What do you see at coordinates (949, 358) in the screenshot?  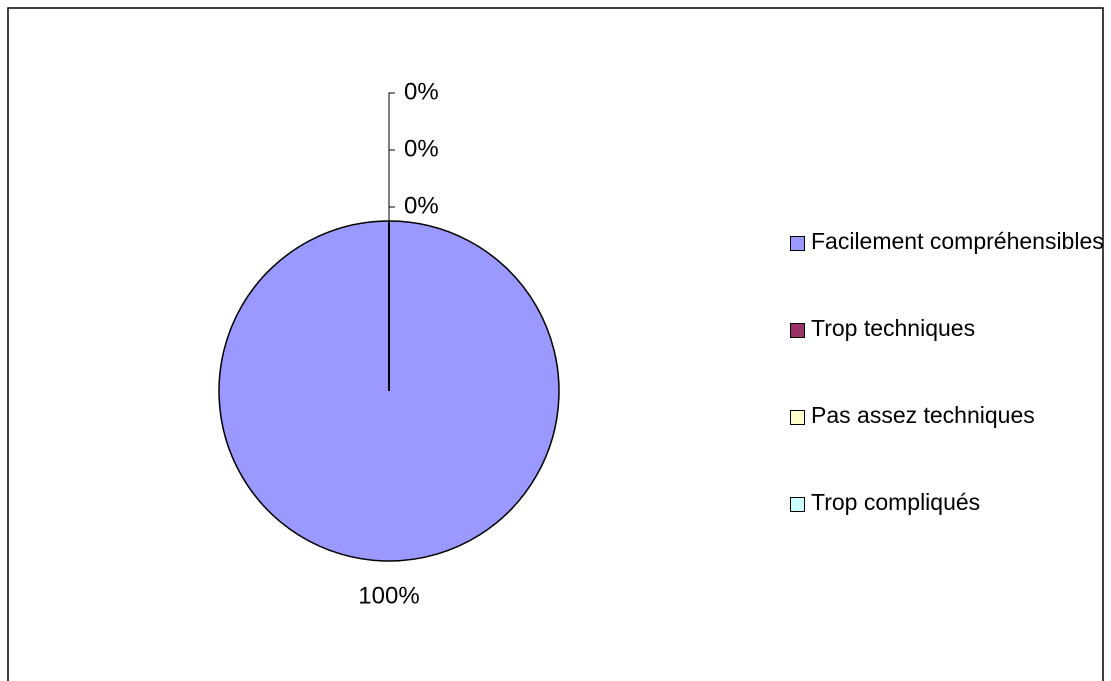 I see `legend-item: Trop techniques` at bounding box center [949, 358].